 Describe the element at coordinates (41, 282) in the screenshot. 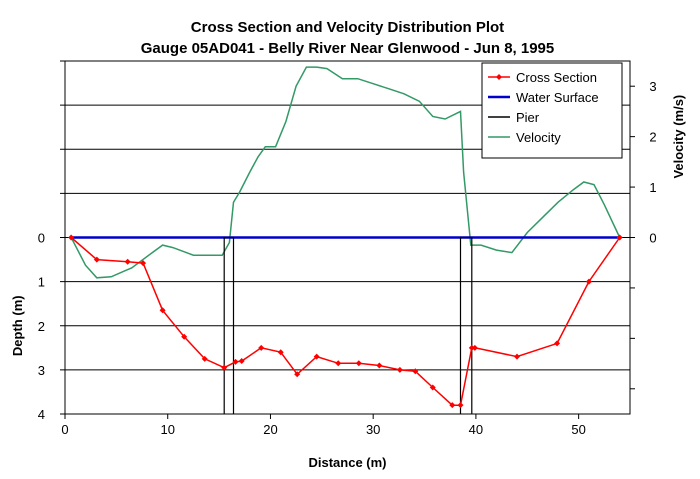

I see `y-tick-label: 1` at that location.